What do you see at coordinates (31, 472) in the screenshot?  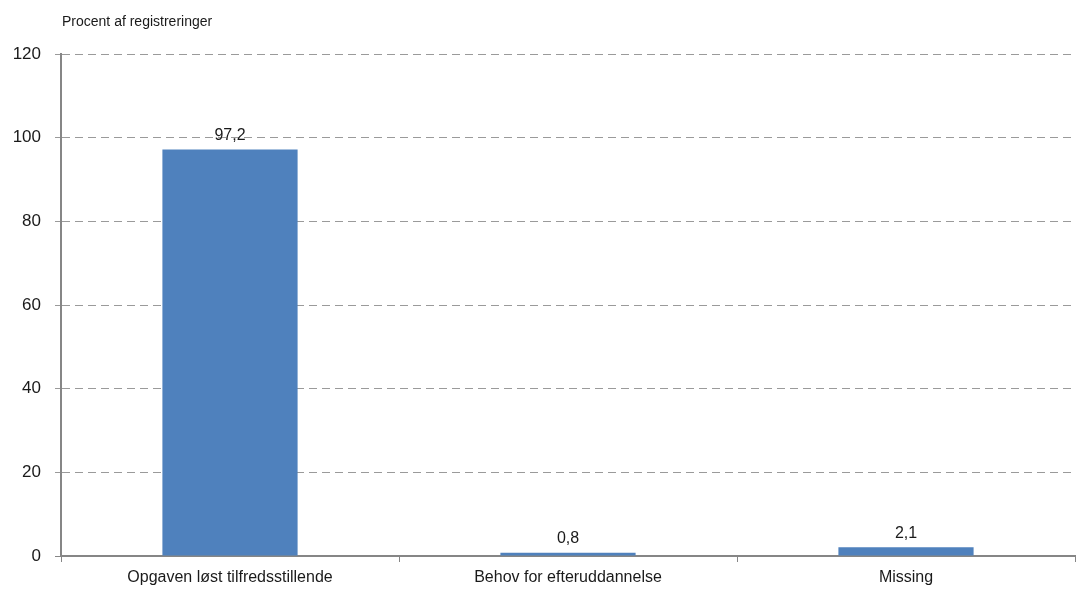 I see `y-tick-label: 20` at bounding box center [31, 472].